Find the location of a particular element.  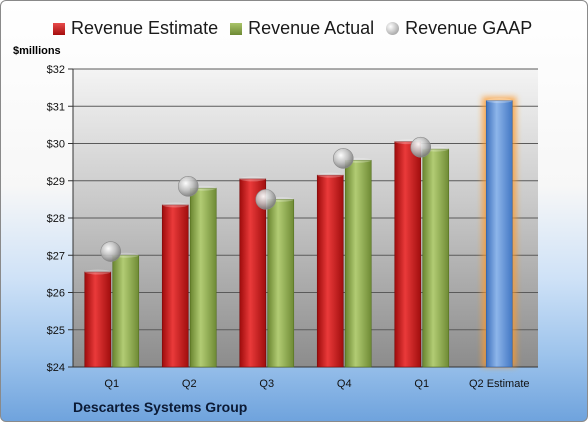

y-tick-label: $27 is located at coordinates (56, 256).